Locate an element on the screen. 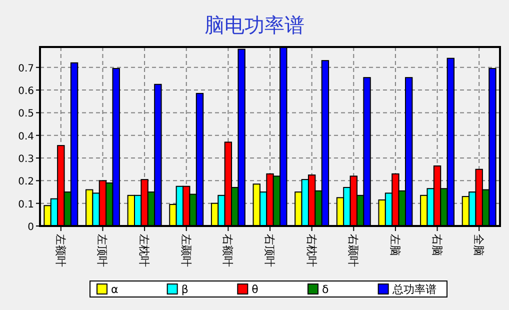 The image size is (509, 310). legend-label: θ is located at coordinates (255, 289).